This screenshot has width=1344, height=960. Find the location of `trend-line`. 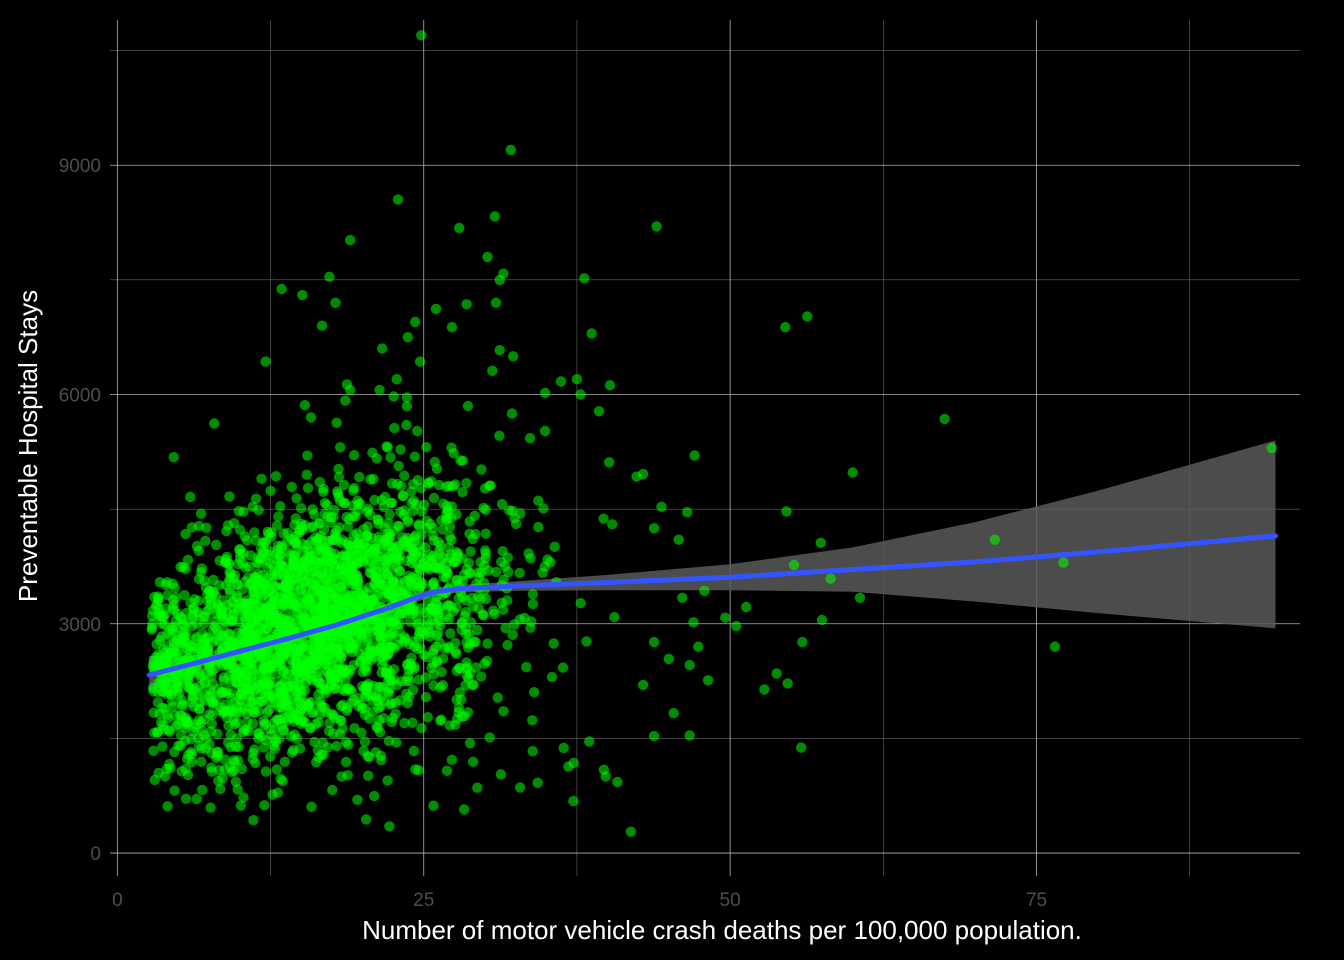

trend-line is located at coordinates (712, 605).